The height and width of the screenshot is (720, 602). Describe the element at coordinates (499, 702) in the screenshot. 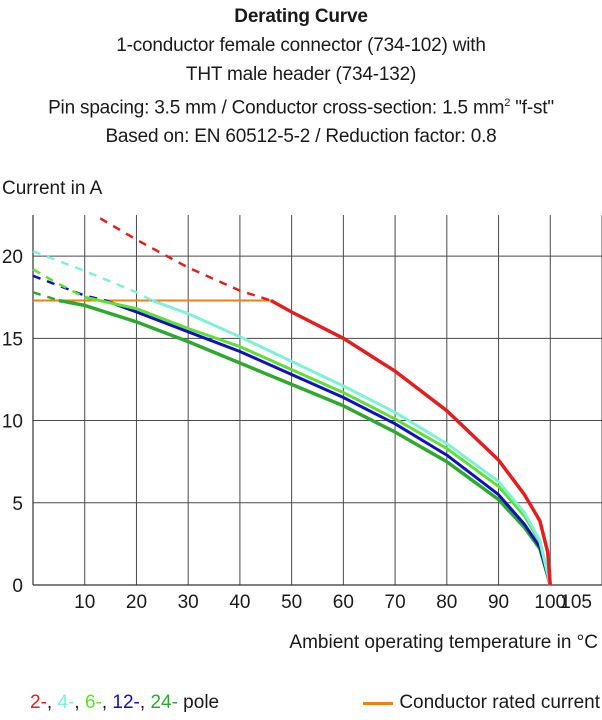

I see `rated-current-label: Conductor rated current` at that location.